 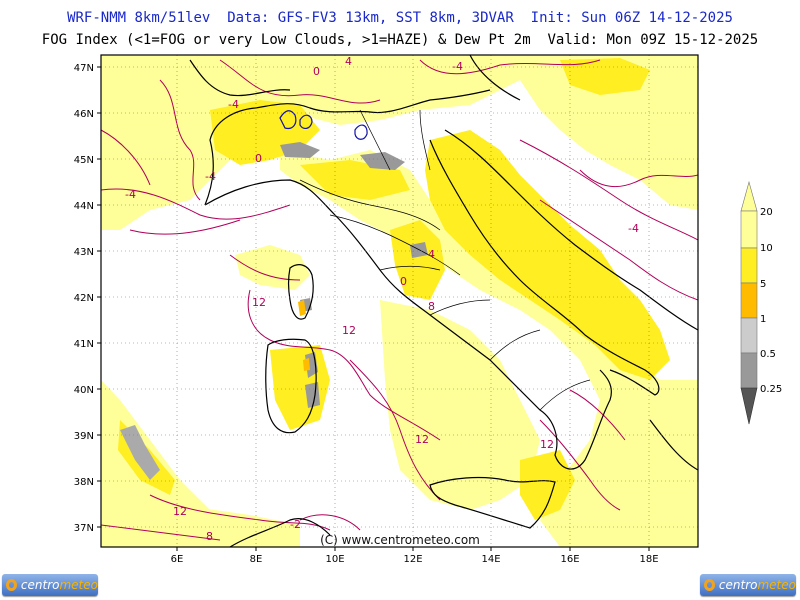 What do you see at coordinates (84, 160) in the screenshot?
I see `lat-label: 45N` at bounding box center [84, 160].